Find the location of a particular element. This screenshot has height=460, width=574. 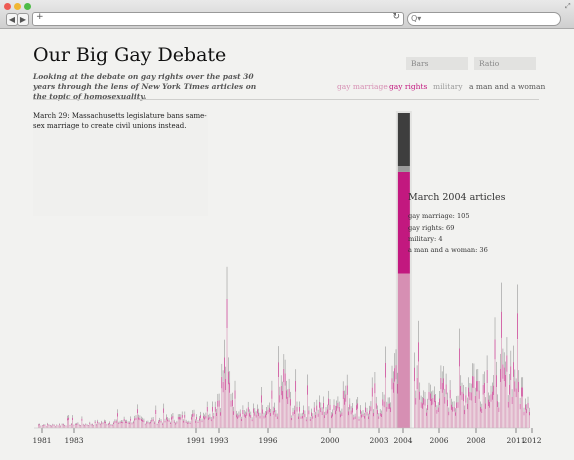

maximize-window-icon is located at coordinates (27, 6).